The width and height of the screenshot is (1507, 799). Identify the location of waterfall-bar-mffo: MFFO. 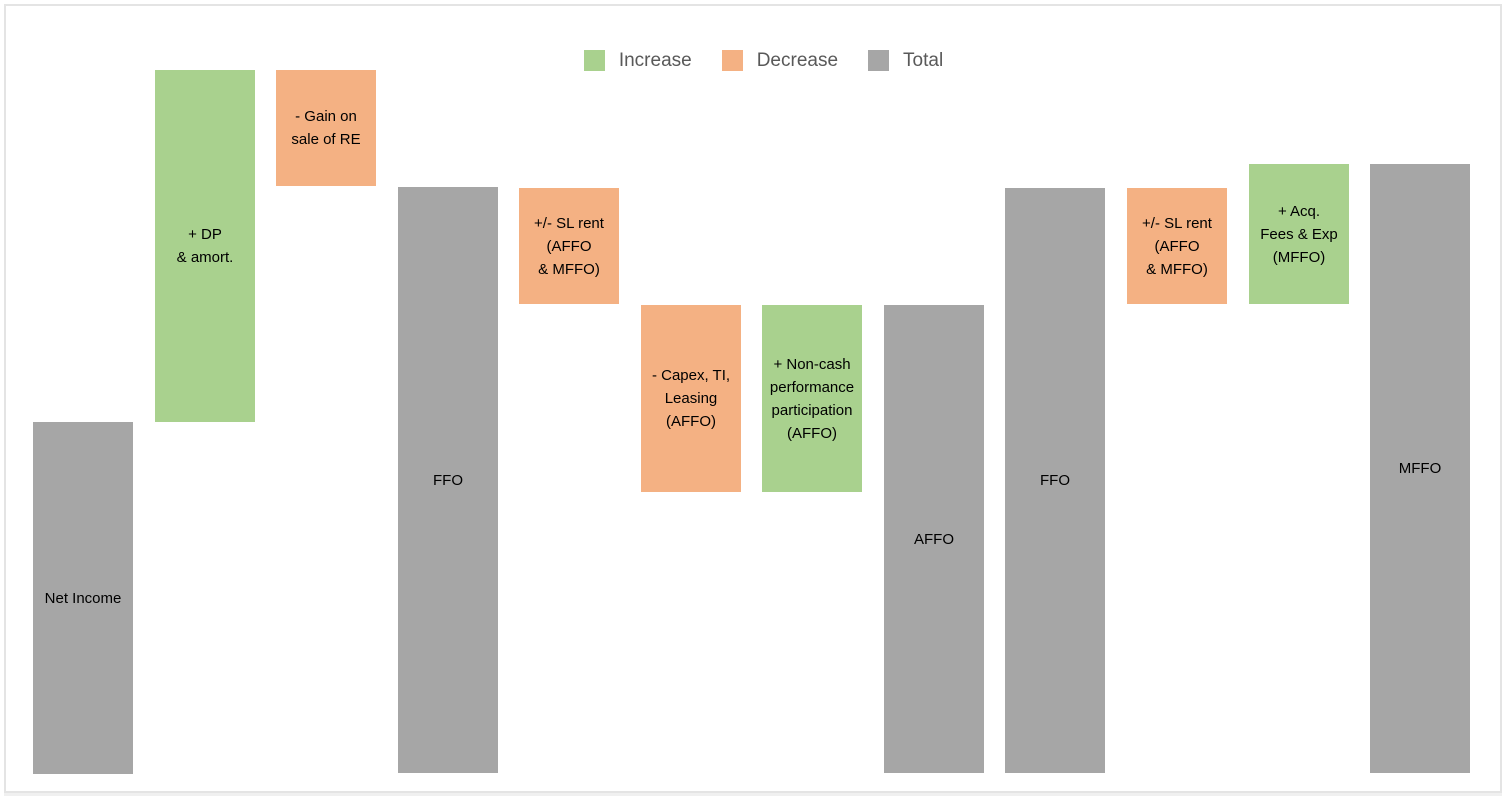
(1420, 468).